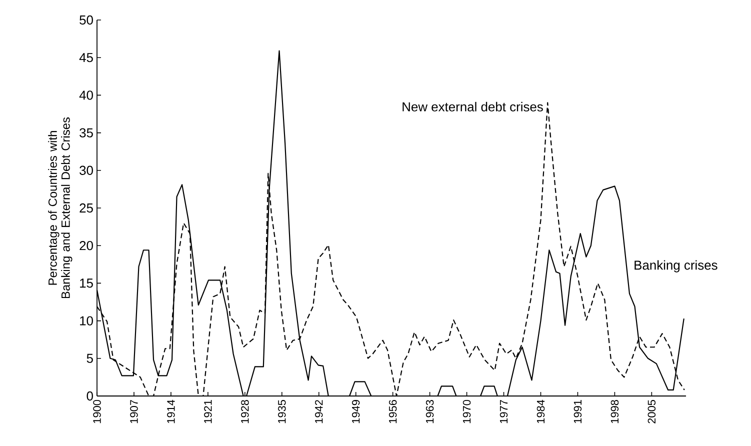 The height and width of the screenshot is (446, 751). I want to click on x-tick-label: 1949, so click(356, 412).